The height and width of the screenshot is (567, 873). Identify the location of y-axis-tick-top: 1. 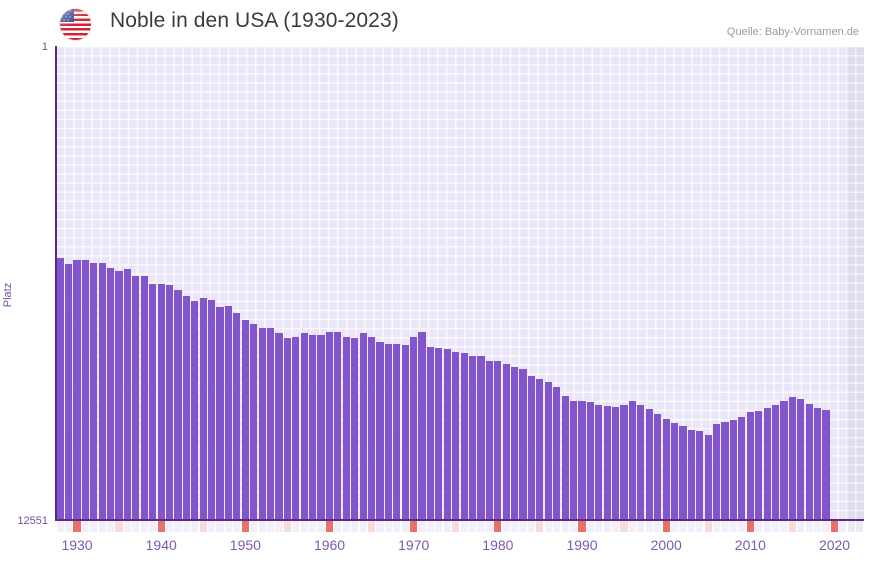
(44, 47).